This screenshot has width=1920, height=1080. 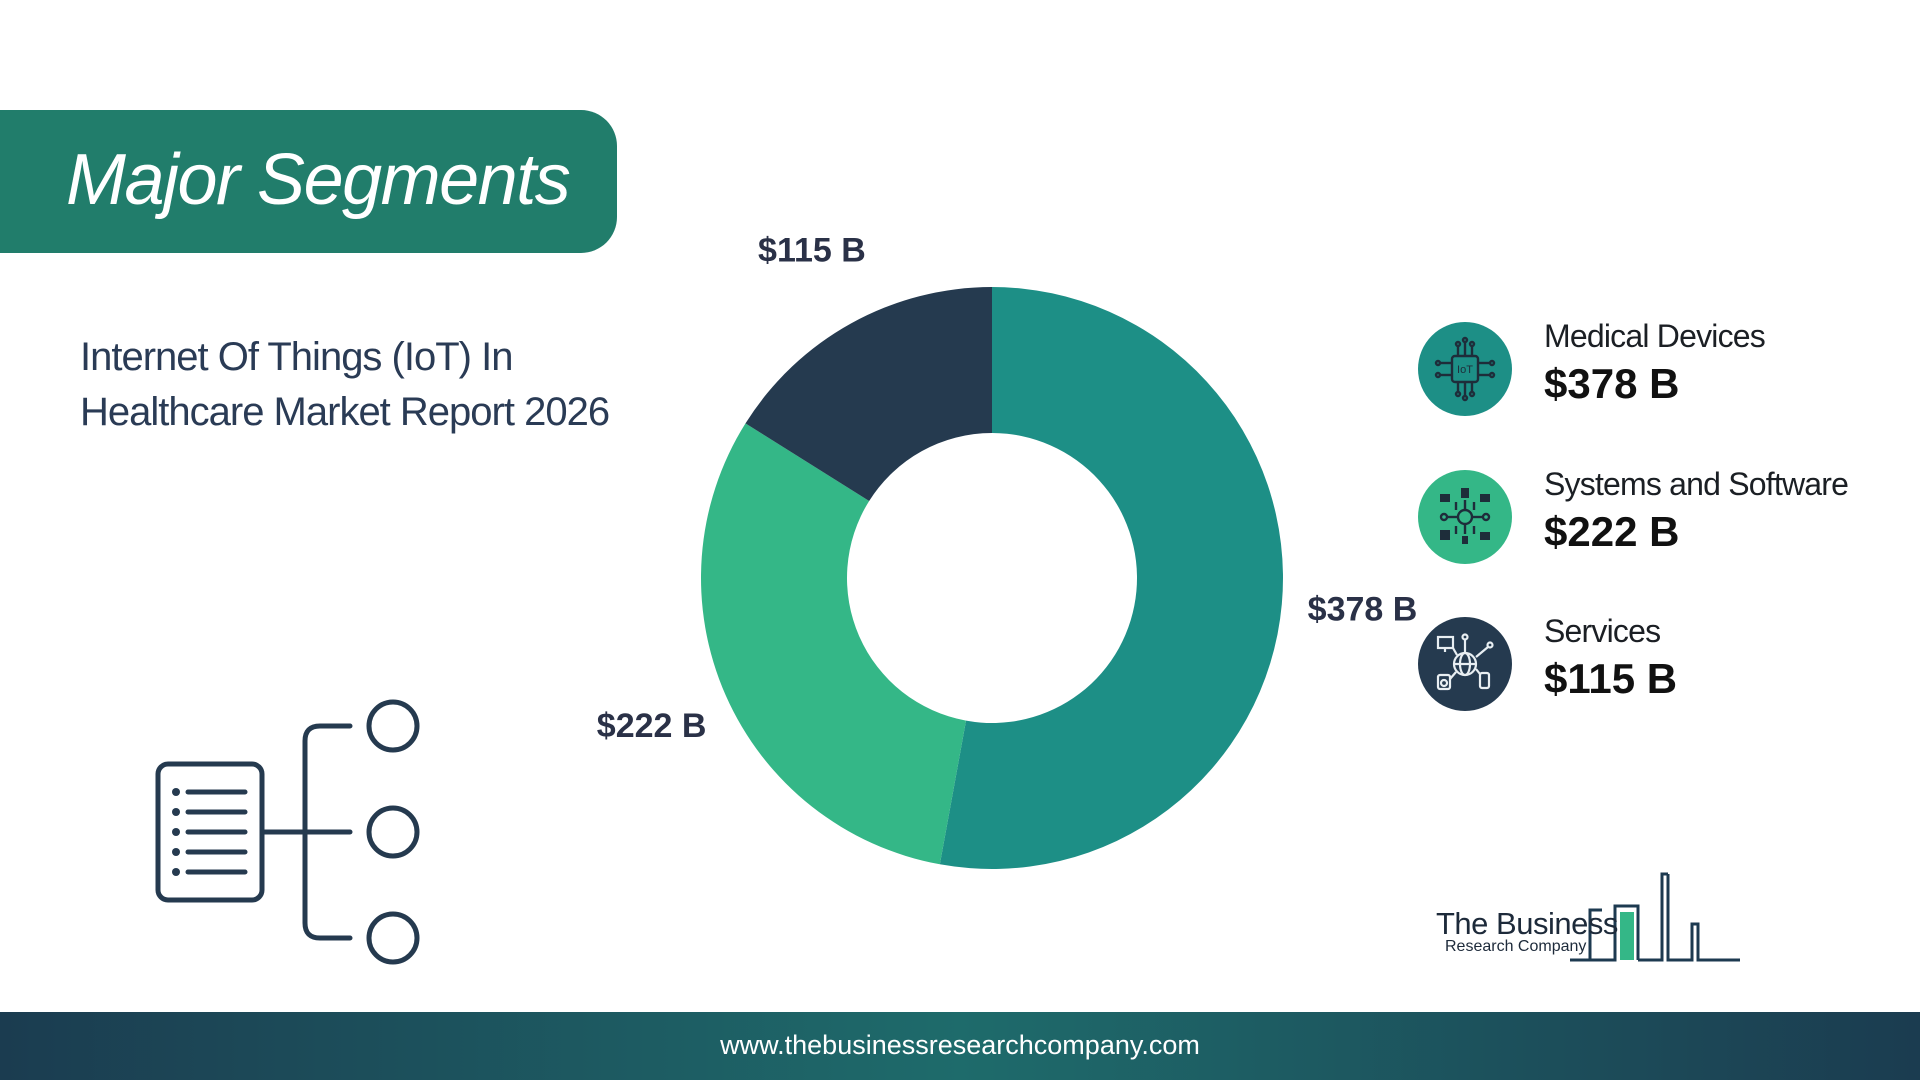 I want to click on logo-text-line2: Research Company, so click(x=1516, y=946).